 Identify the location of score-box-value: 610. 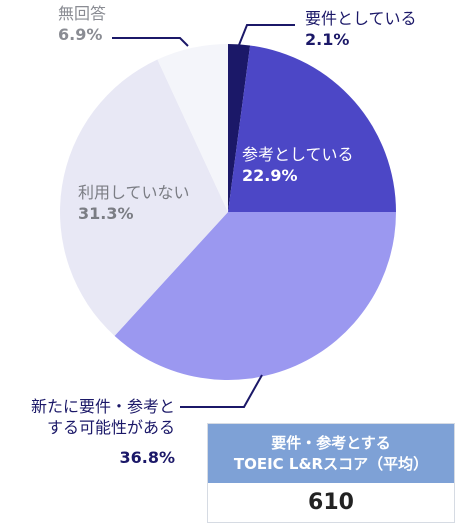
(331, 502).